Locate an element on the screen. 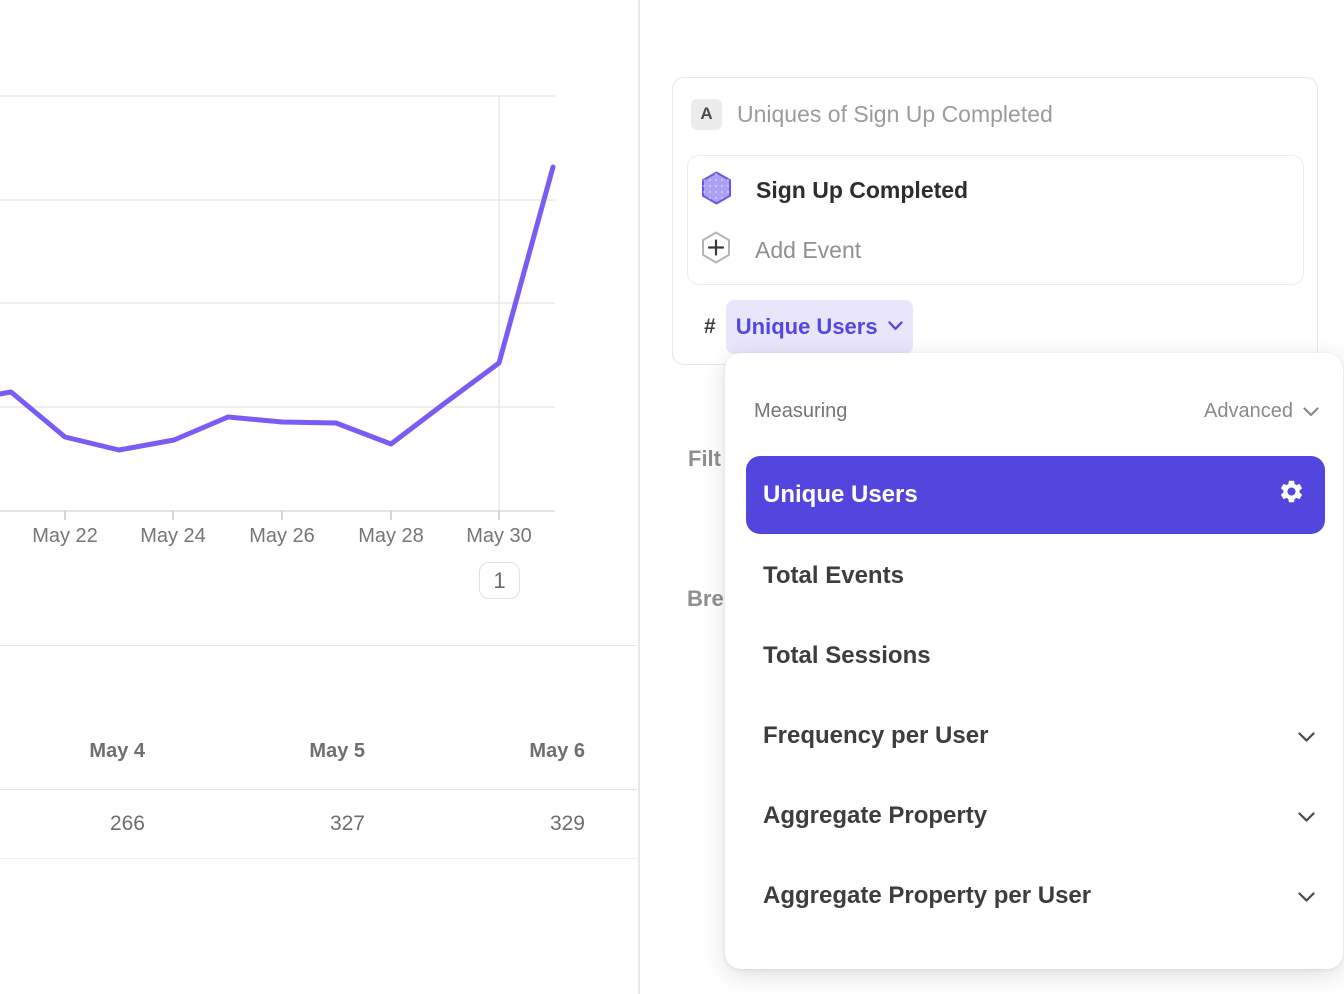 Image resolution: width=1344 pixels, height=994 pixels. table-header-row: May 4 May 5 May 6 is located at coordinates (318, 717).